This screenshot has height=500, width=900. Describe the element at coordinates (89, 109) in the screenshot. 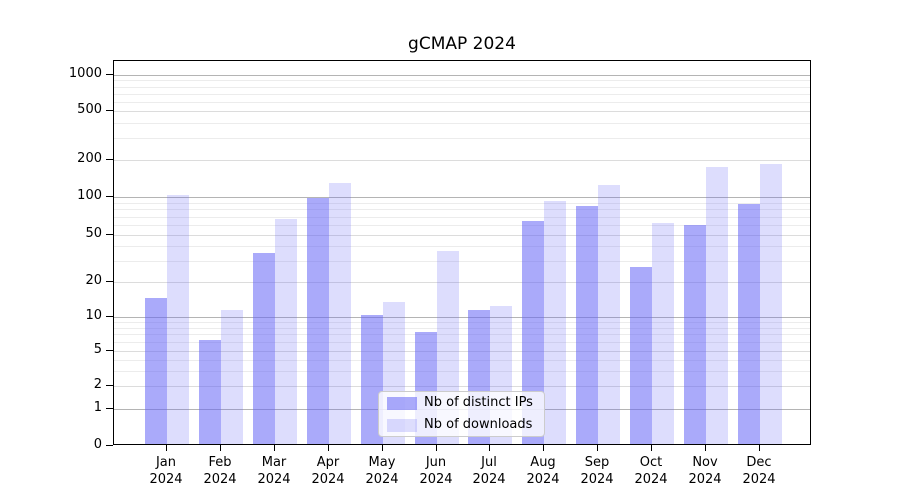

I see `y-tick-label: 500` at that location.